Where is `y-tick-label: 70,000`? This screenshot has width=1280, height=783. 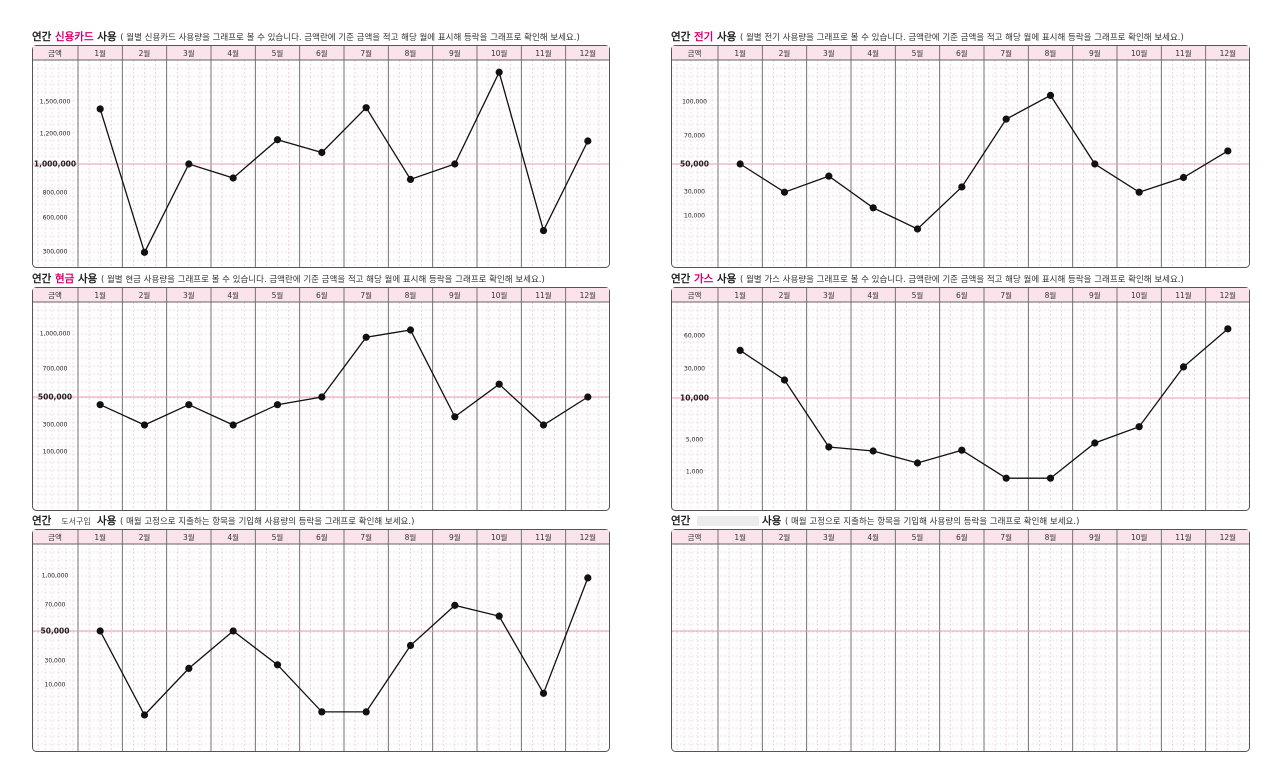 y-tick-label: 70,000 is located at coordinates (55, 605).